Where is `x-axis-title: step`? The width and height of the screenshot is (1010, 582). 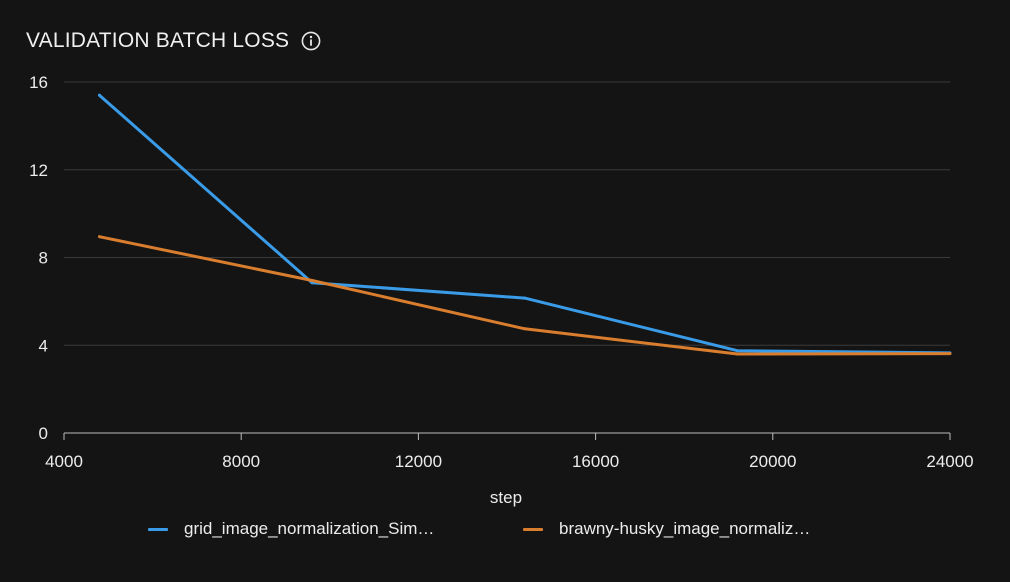
x-axis-title: step is located at coordinates (506, 497).